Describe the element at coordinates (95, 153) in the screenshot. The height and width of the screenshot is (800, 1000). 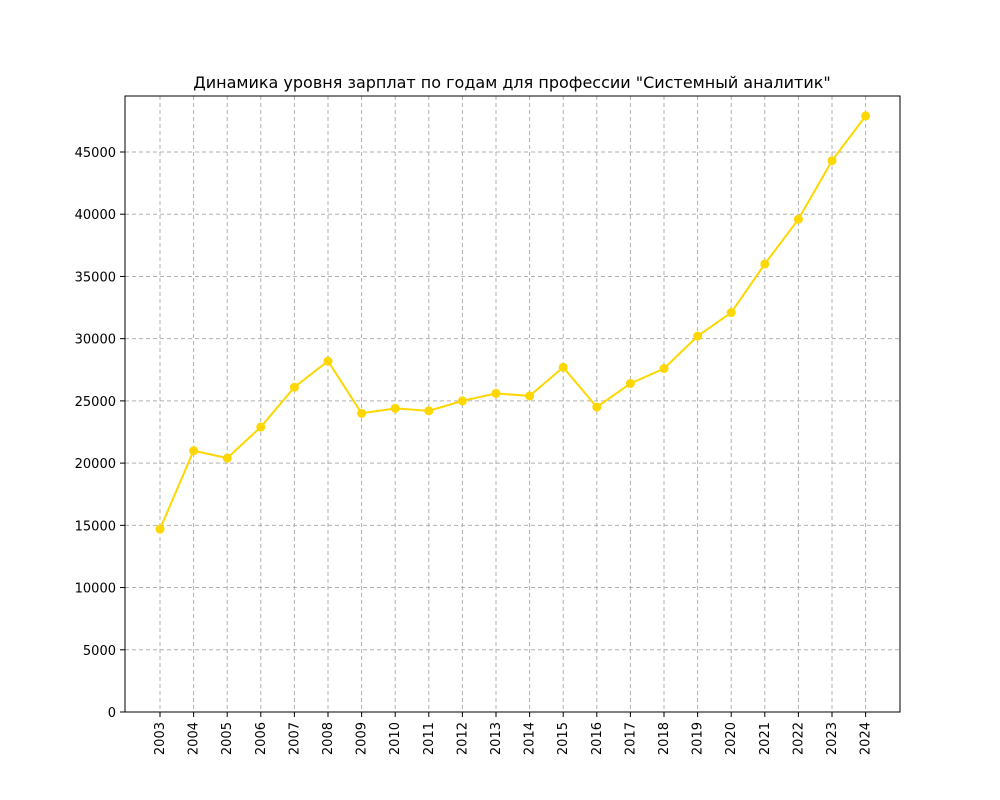
I see `y-tick-label: 45000` at that location.